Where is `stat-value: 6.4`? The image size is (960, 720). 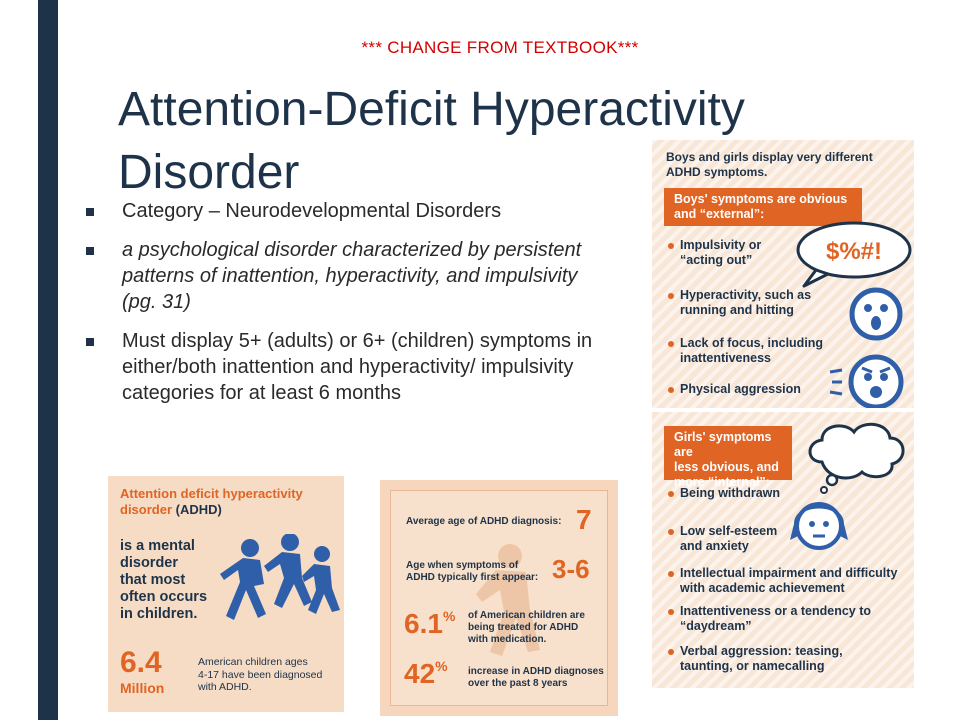 stat-value: 6.4 is located at coordinates (141, 662).